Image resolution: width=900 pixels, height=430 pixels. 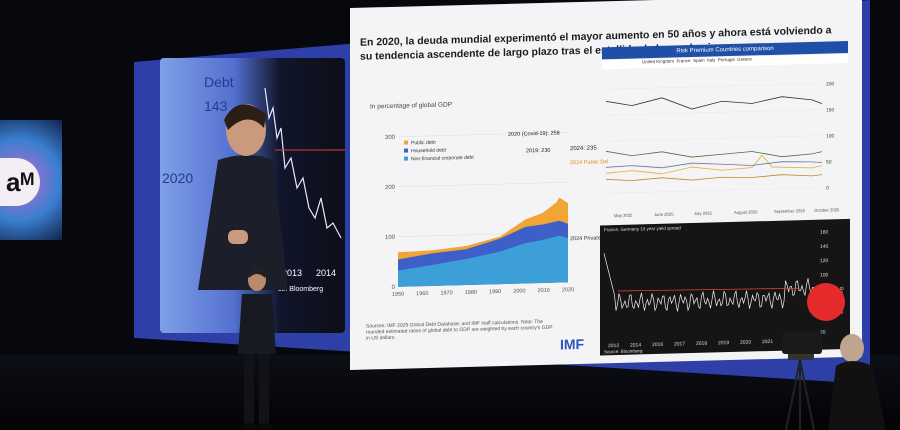 What do you see at coordinates (483, 261) in the screenshot?
I see `debt-area-corporate` at bounding box center [483, 261].